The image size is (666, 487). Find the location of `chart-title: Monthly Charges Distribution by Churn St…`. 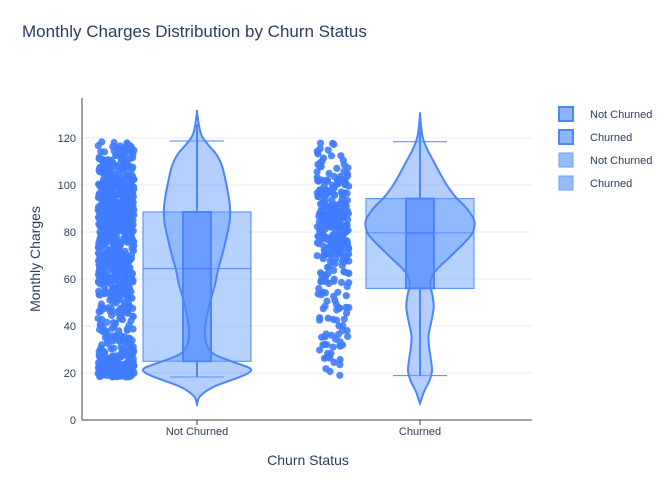

chart-title: Monthly Charges Distribution by Churn St… is located at coordinates (194, 31).